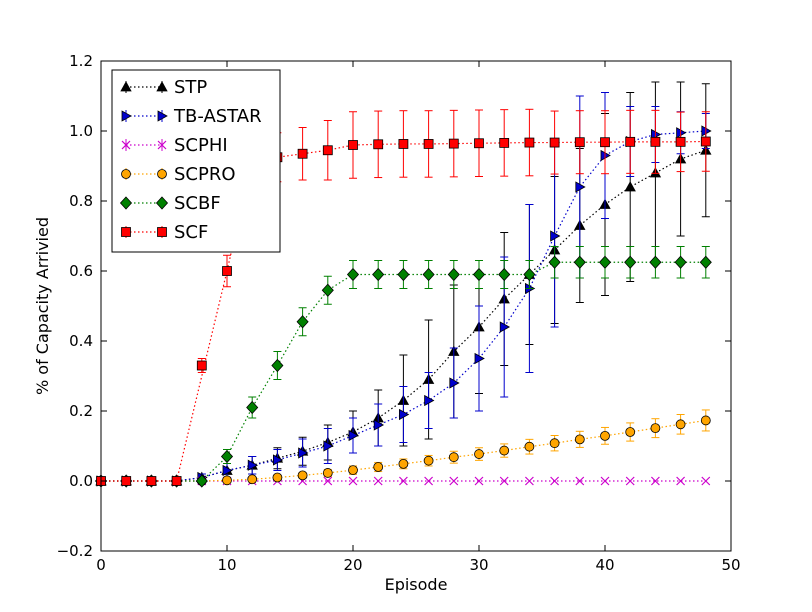 The height and width of the screenshot is (612, 812). What do you see at coordinates (81, 271) in the screenshot?
I see `y-tick-label: 0.6` at bounding box center [81, 271].